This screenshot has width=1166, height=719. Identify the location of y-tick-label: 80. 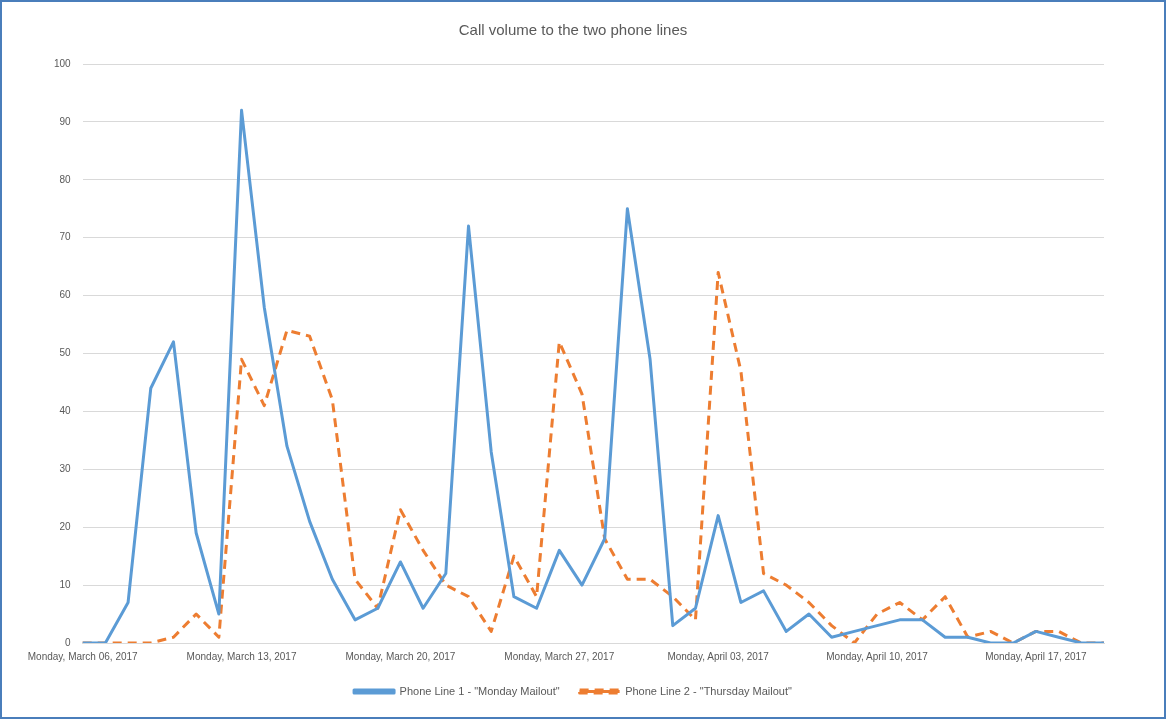
(65, 179).